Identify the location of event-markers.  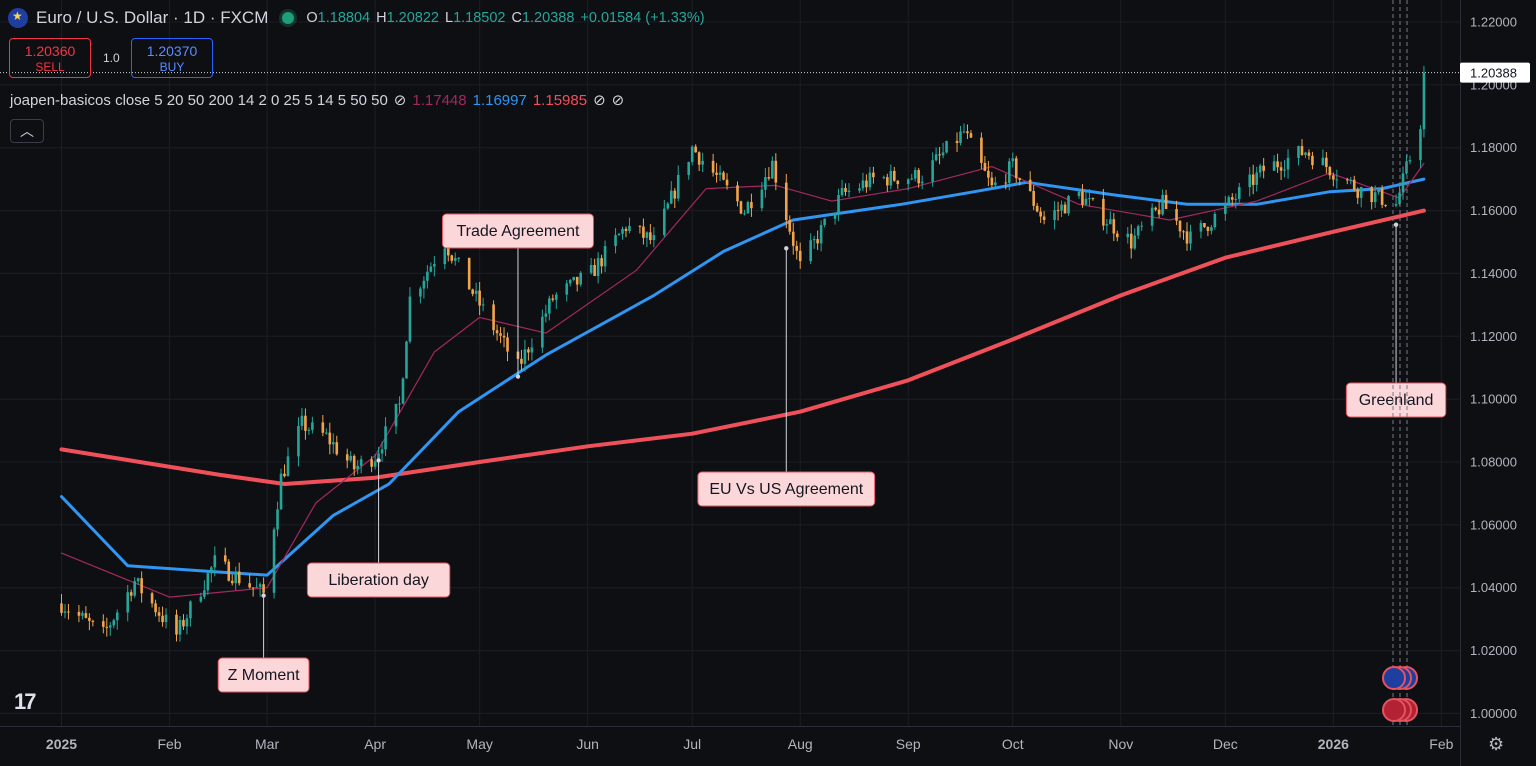
(1400, 363).